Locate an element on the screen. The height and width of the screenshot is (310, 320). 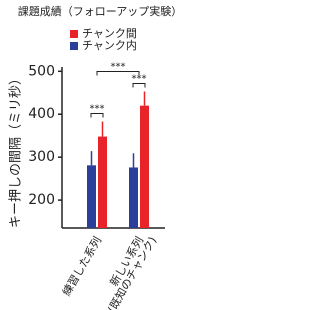
legend-label: チャンク間 is located at coordinates (109, 33).